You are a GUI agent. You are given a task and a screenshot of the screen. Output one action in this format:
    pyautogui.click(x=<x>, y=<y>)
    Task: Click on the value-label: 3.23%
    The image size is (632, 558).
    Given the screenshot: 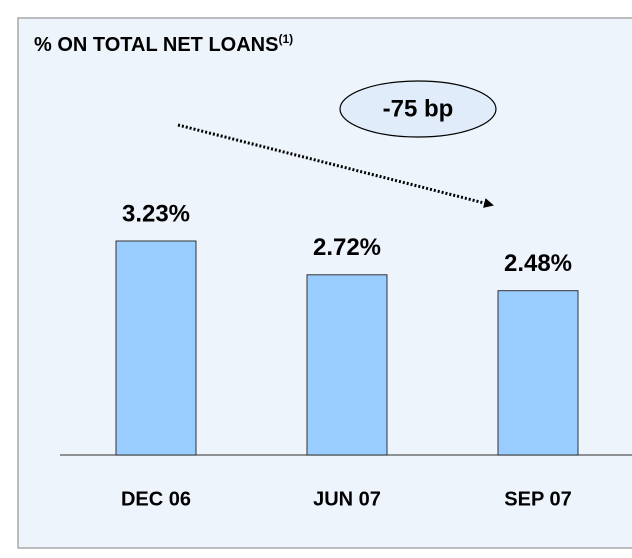 What is the action you would take?
    pyautogui.click(x=156, y=213)
    